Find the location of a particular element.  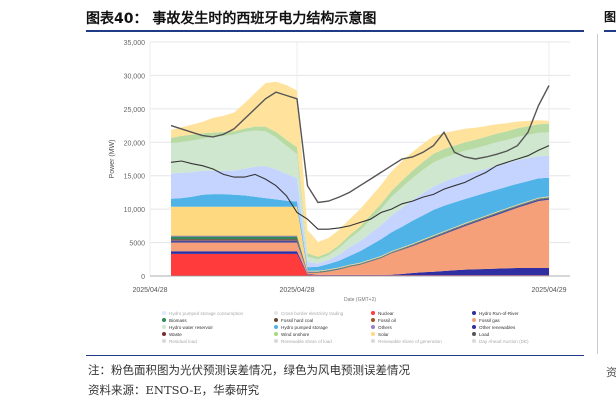

legend-label: Nuclear is located at coordinates (386, 313).